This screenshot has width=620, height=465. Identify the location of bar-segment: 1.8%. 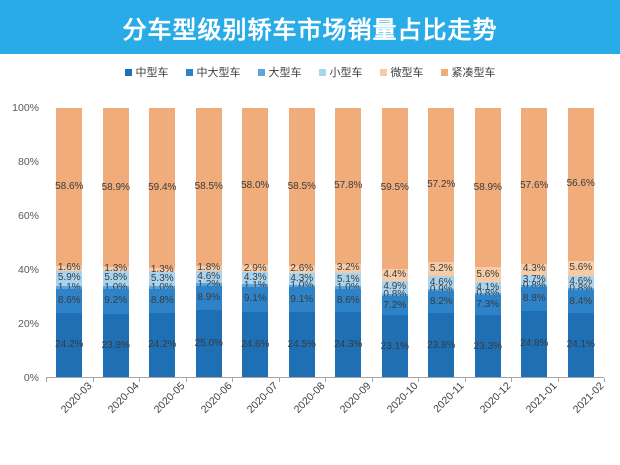
(208, 268).